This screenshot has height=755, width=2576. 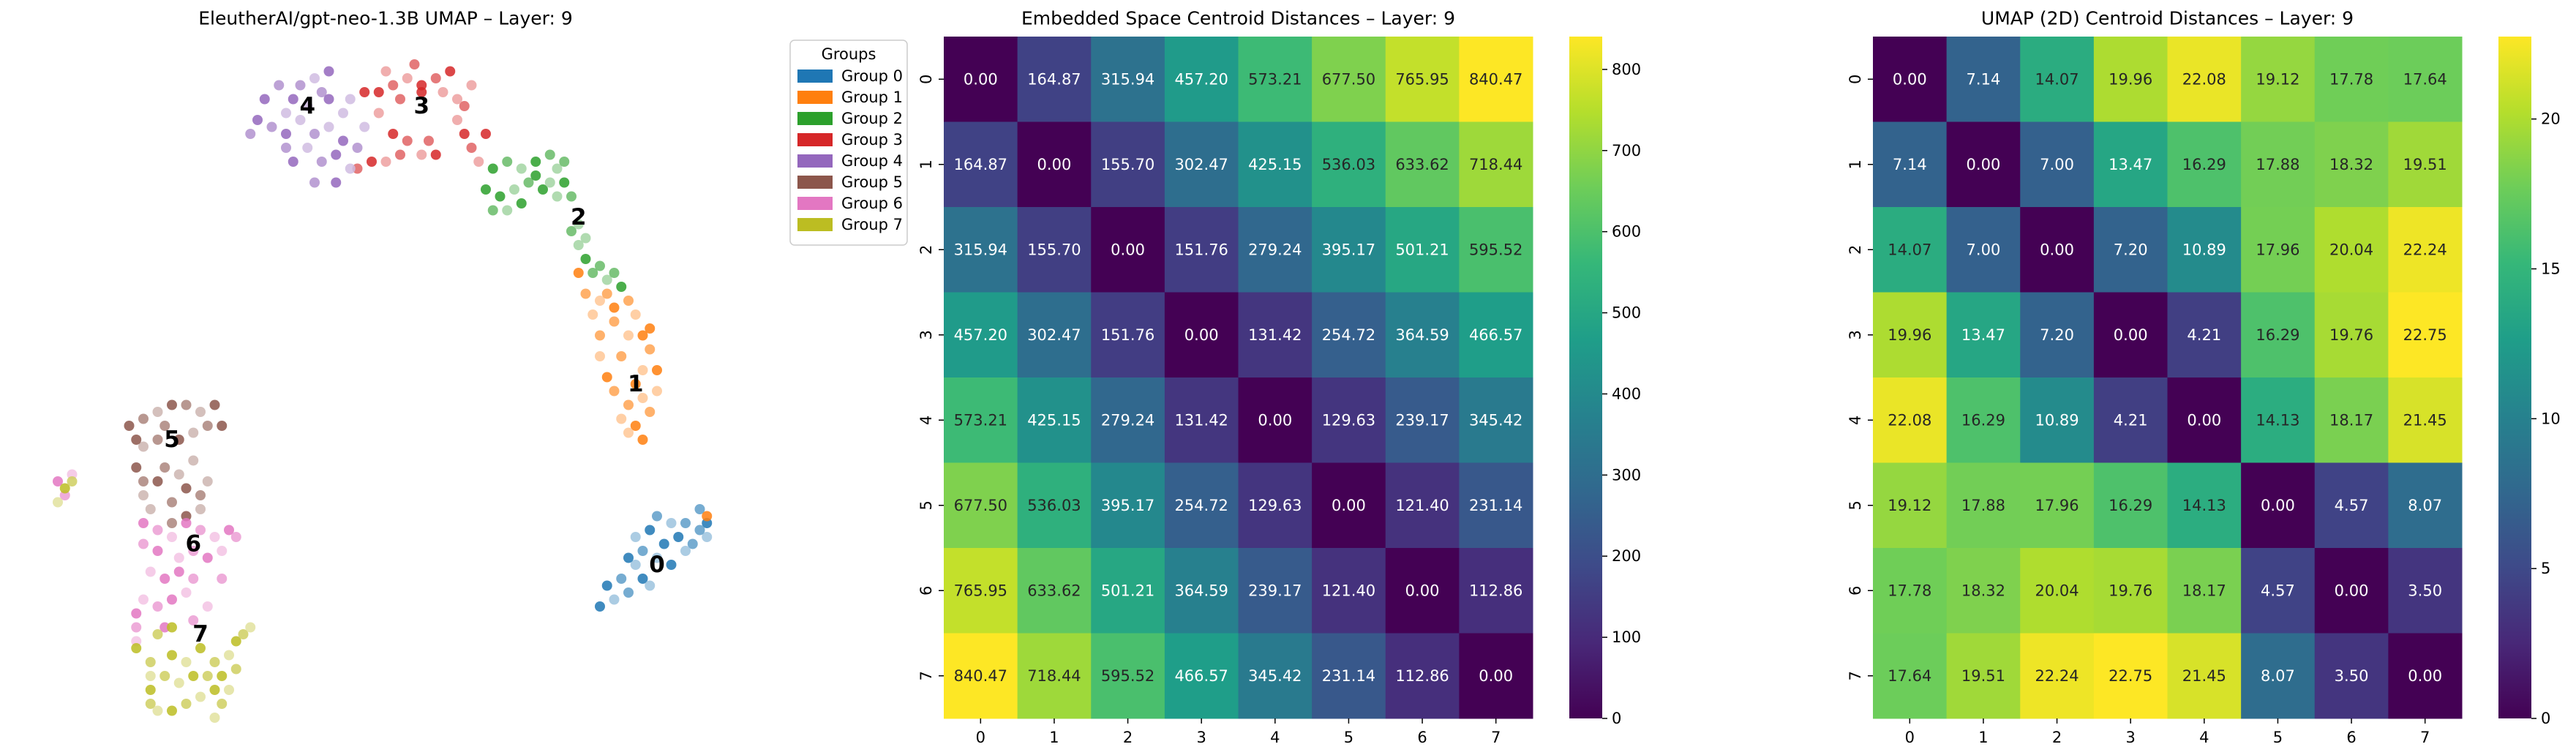 I want to click on umapdist-cell-value-3-2: 7.20, so click(x=2057, y=335).